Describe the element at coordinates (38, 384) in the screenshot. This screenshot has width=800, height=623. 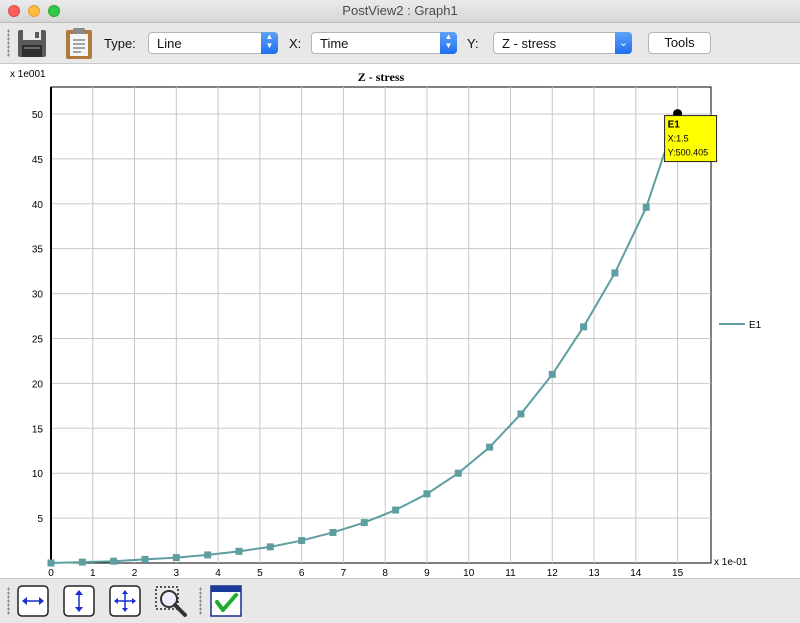
I see `y-tick-label: 20` at that location.